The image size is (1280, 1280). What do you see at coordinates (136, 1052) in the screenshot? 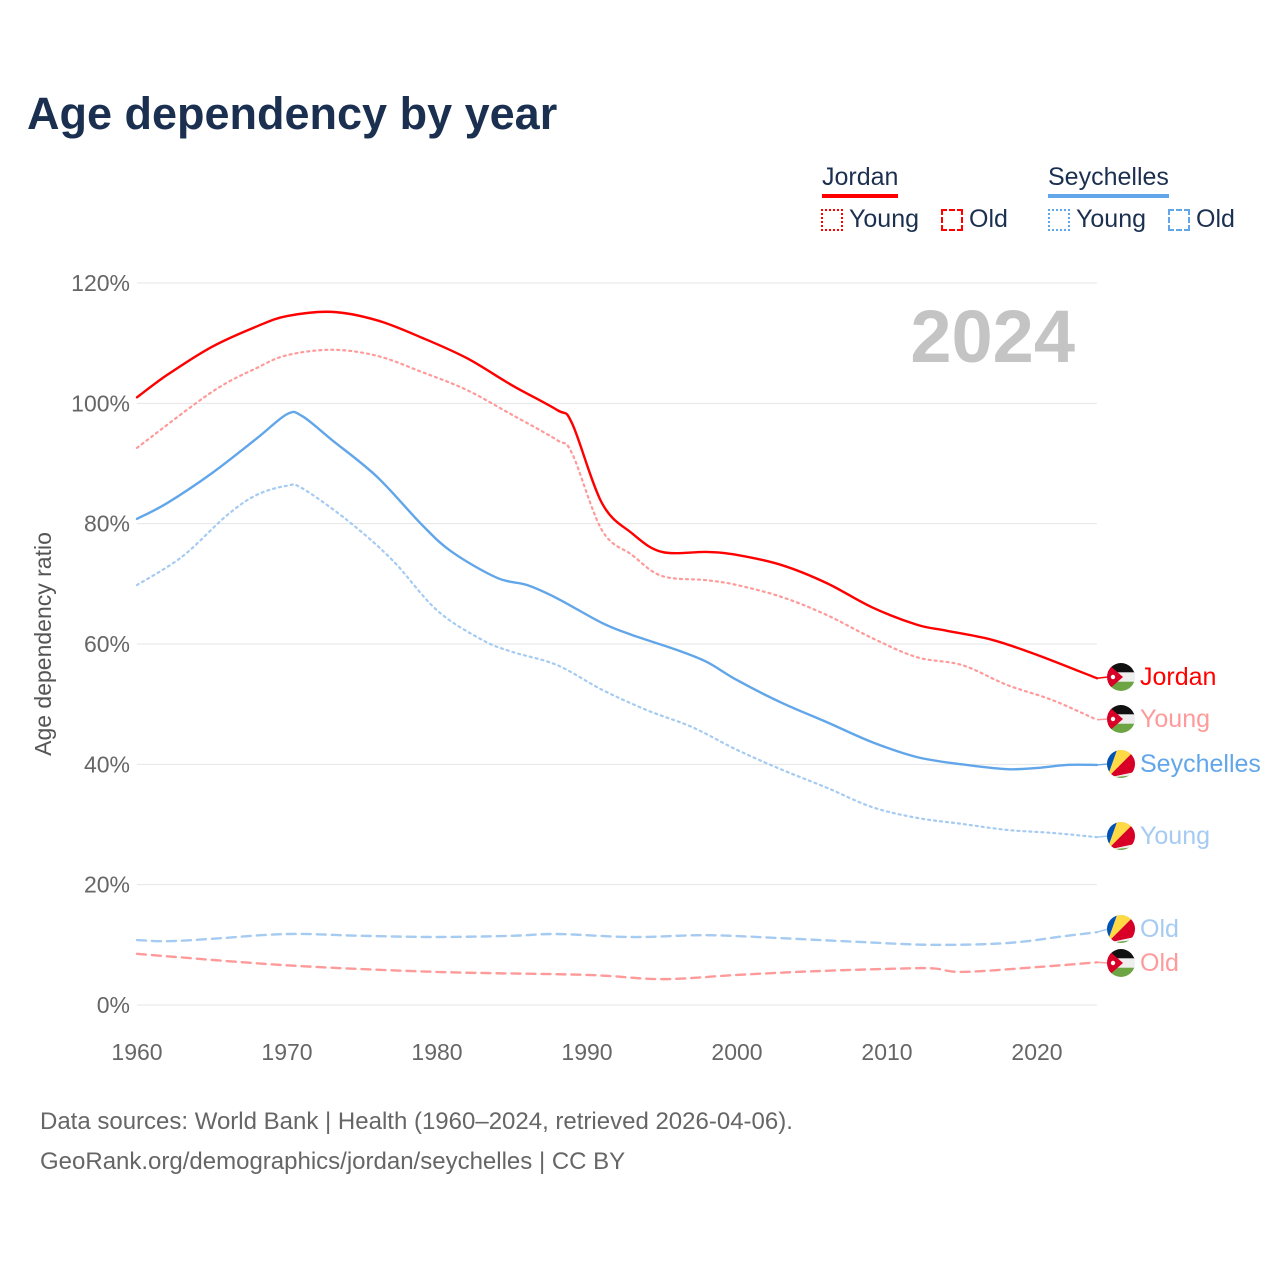
I see `x-tick-label: 1960` at bounding box center [136, 1052].